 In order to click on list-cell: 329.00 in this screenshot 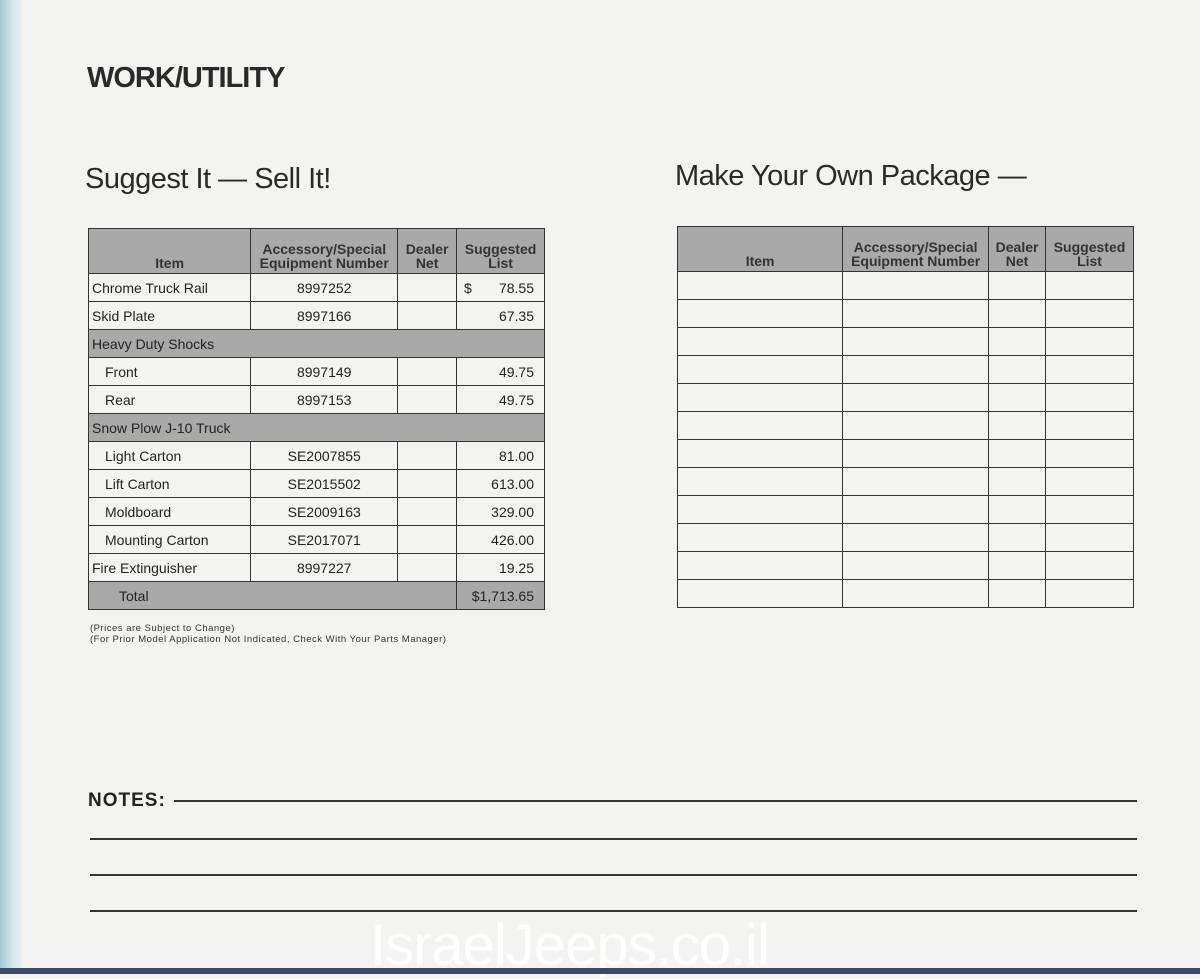, I will do `click(500, 511)`.